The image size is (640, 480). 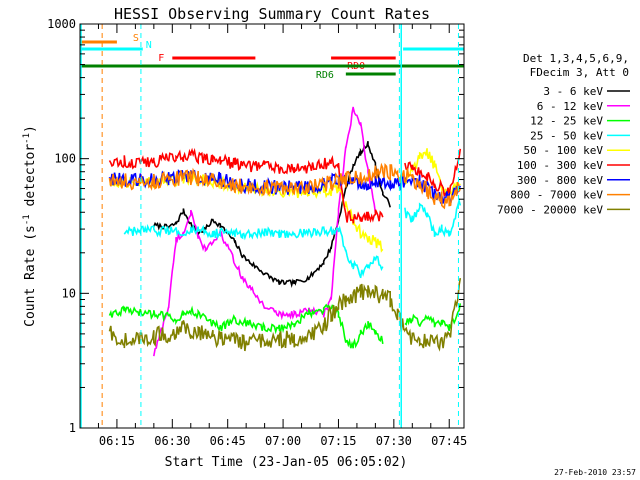 What do you see at coordinates (560, 165) in the screenshot?
I see `legend-label-5: 100 - 300 keV` at bounding box center [560, 165].